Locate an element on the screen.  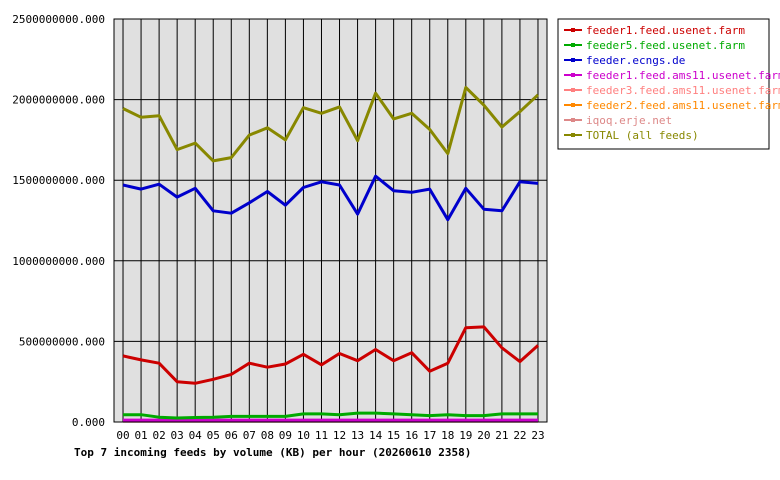
x-tick-label: 09 is located at coordinates (285, 435).